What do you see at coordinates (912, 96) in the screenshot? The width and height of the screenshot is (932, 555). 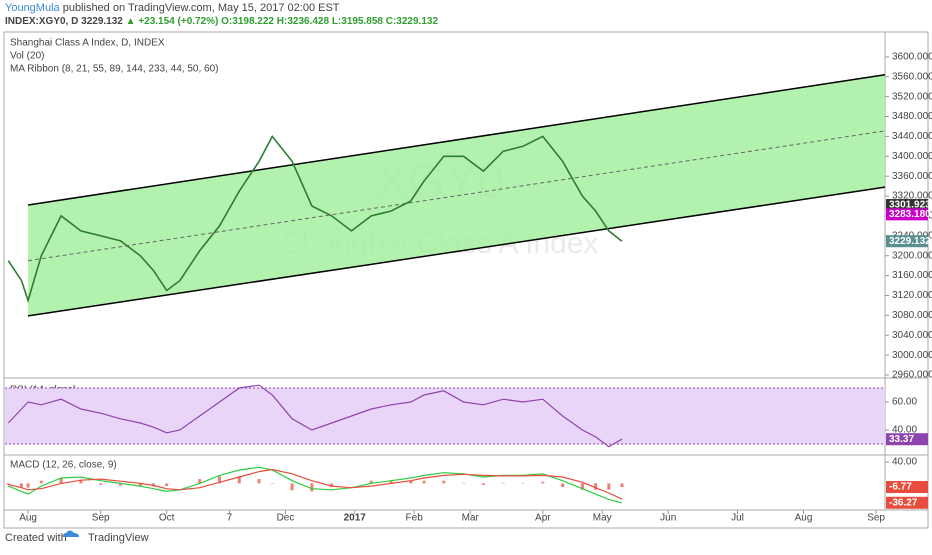 I see `y-tick-label: 3520.000` at bounding box center [912, 96].